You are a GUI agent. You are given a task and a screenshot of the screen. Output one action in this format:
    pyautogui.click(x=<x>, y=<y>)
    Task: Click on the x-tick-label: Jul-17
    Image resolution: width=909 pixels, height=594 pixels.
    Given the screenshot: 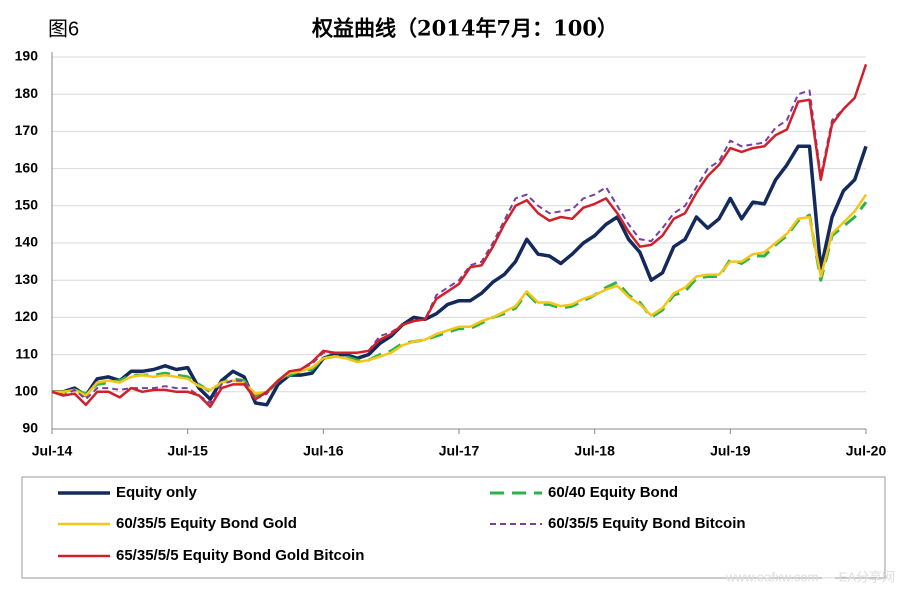 What is the action you would take?
    pyautogui.click(x=459, y=451)
    